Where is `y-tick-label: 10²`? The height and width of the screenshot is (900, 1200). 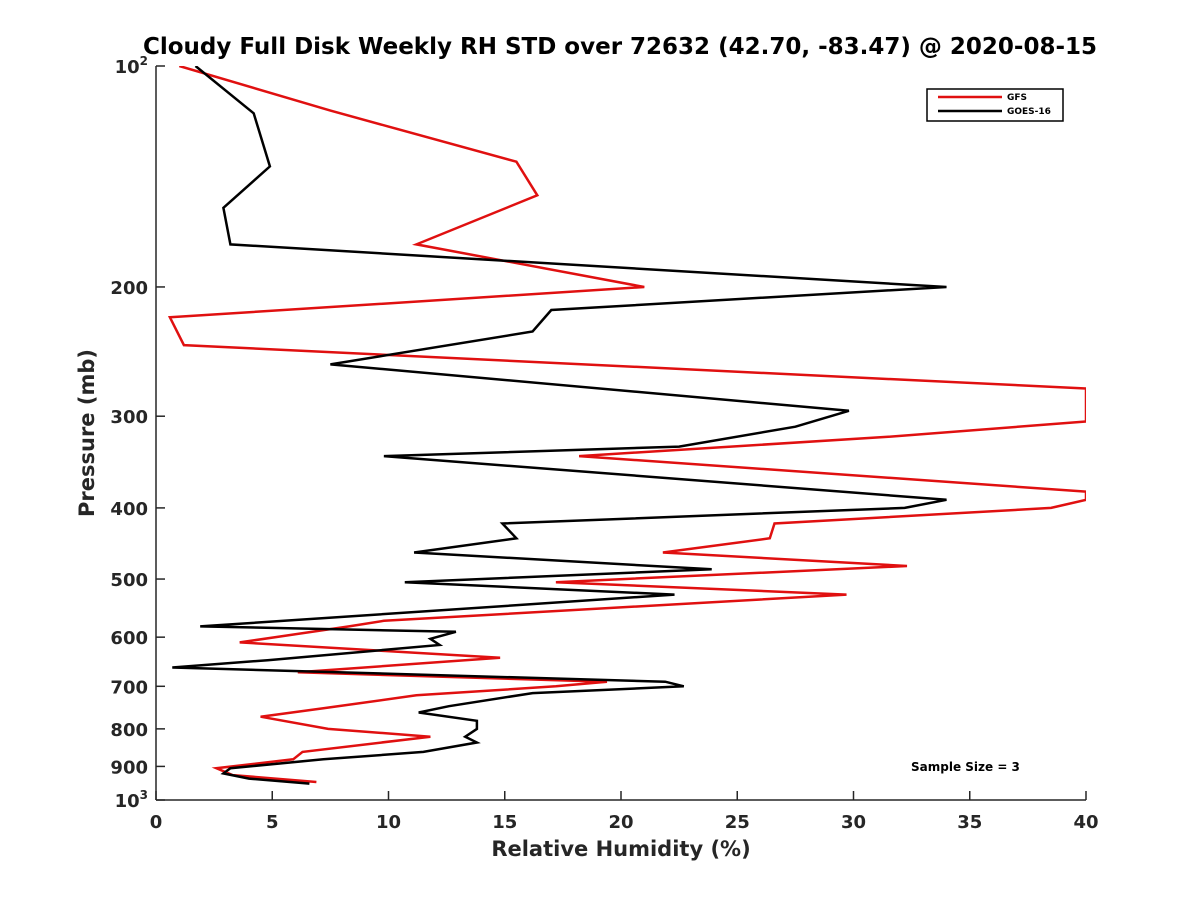 y-tick-label: 10² is located at coordinates (131, 66).